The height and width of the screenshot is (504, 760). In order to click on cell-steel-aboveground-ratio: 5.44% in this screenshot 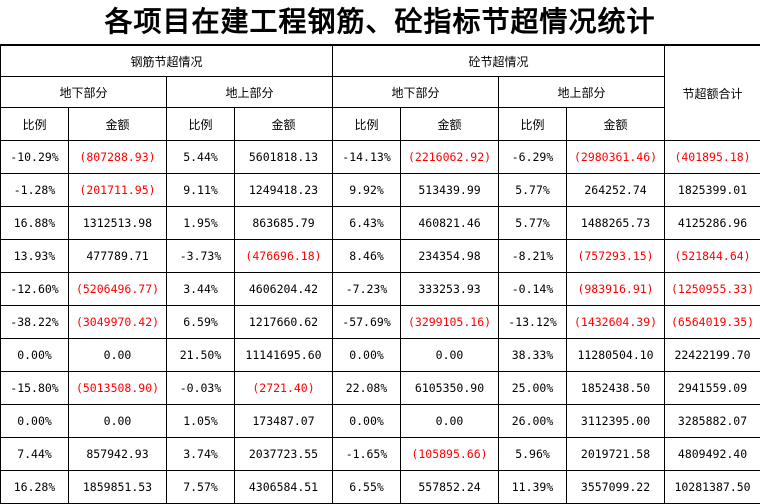, I will do `click(201, 157)`.